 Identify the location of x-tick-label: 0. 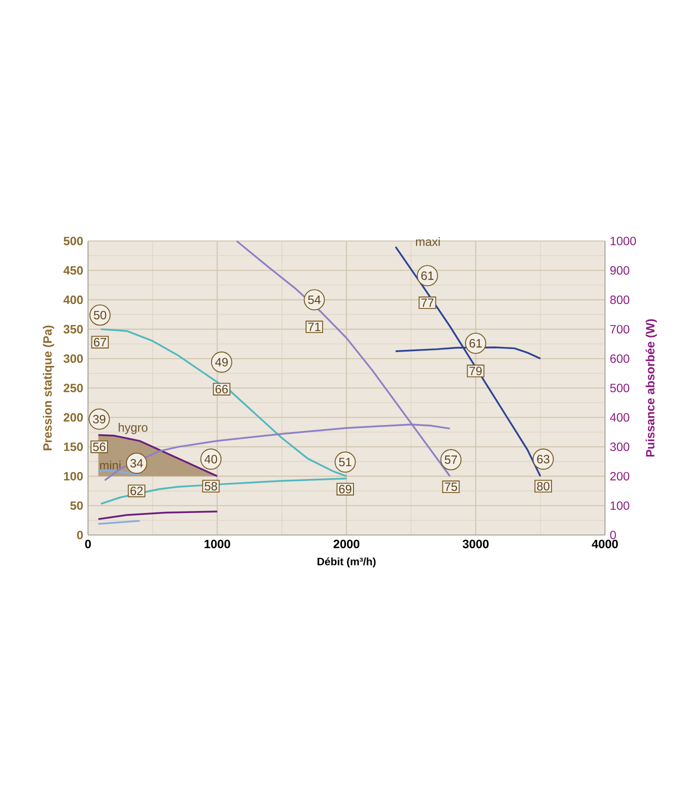
(88, 544).